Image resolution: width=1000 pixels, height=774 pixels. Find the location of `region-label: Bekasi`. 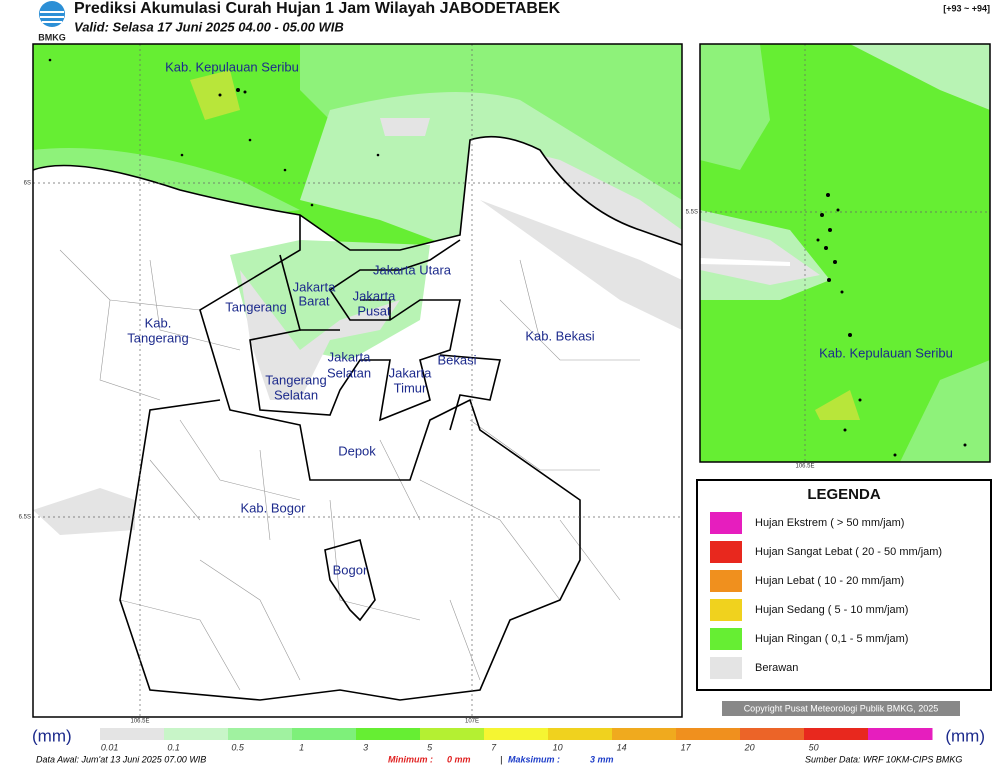

region-label: Bekasi is located at coordinates (456, 359).